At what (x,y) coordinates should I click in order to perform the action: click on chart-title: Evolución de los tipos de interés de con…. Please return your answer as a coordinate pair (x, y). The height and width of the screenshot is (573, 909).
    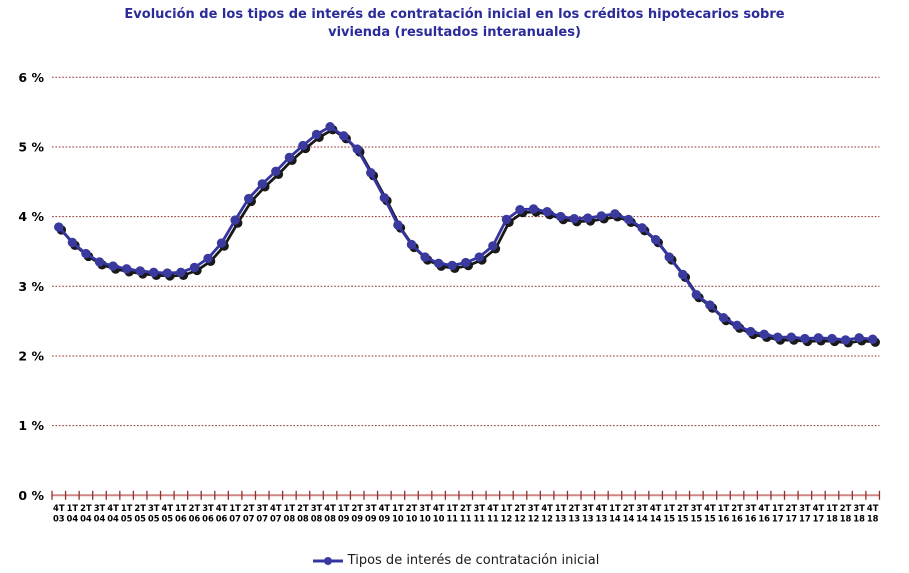
    Looking at the image, I should click on (454, 23).